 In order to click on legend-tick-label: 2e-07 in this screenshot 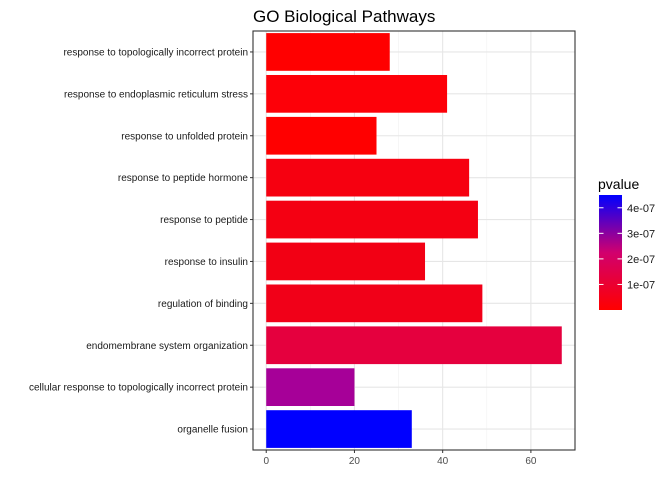, I will do `click(641, 260)`.